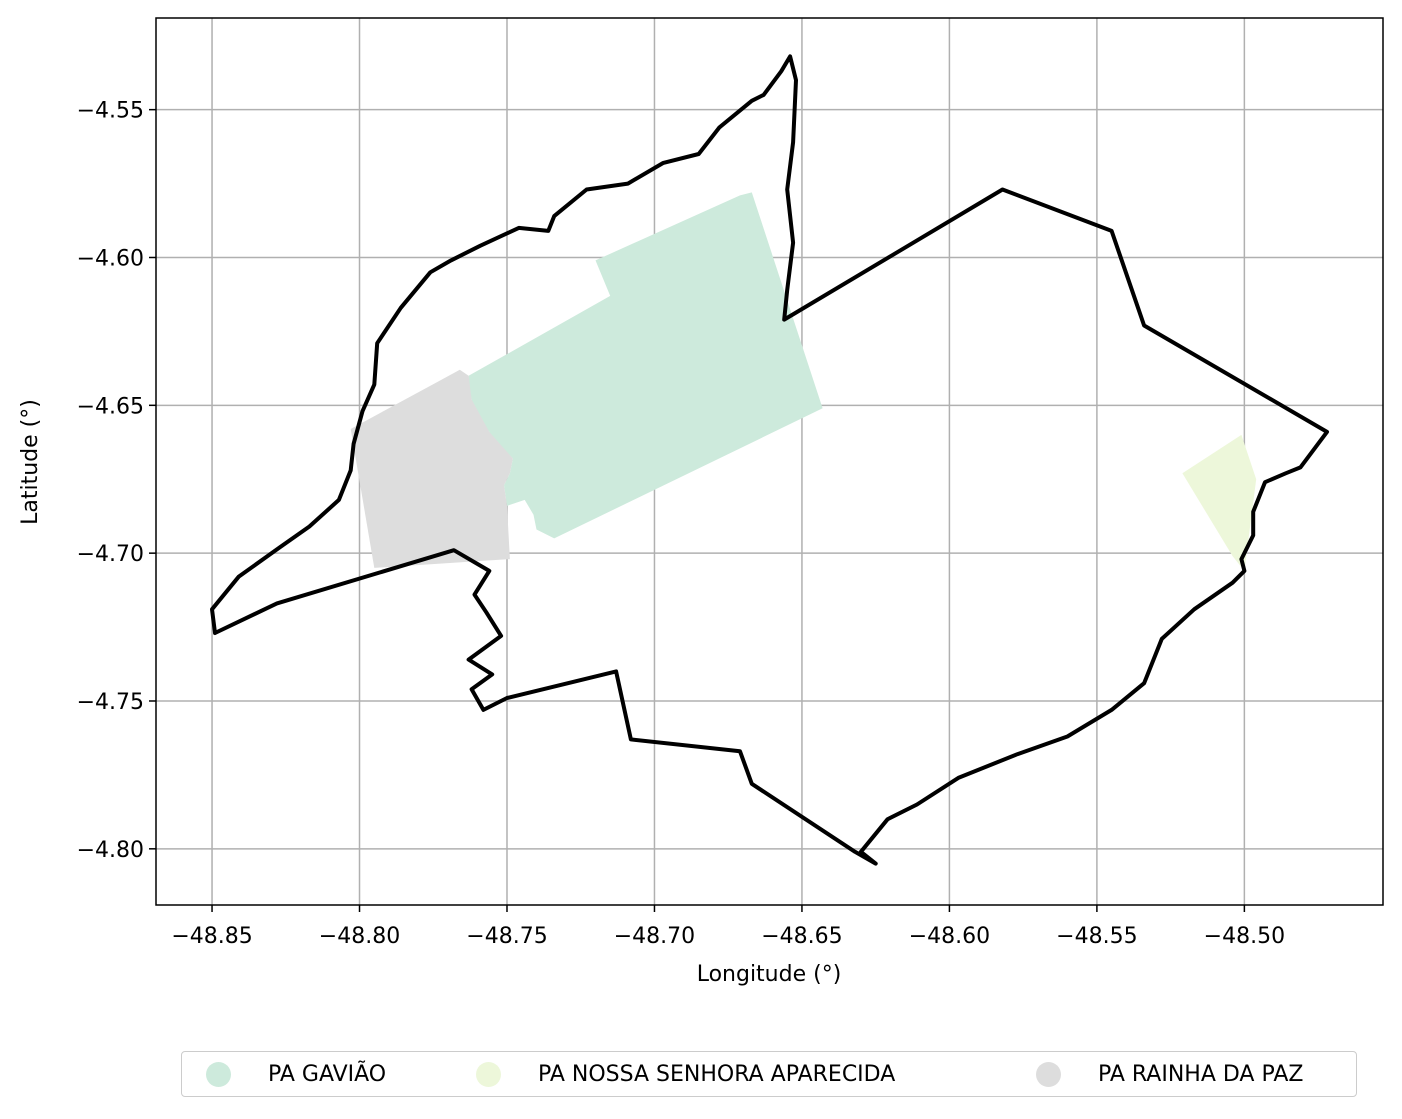 The height and width of the screenshot is (1119, 1402). What do you see at coordinates (1201, 1074) in the screenshot?
I see `legend-label: PA RAINHA DA PAZ` at bounding box center [1201, 1074].